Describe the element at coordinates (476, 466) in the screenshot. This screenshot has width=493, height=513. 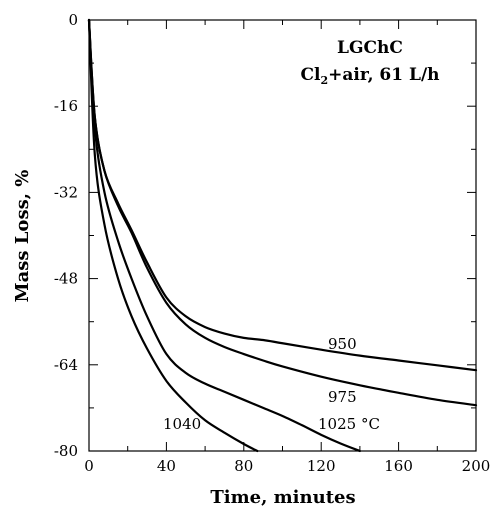
I see `x-tick-label: 200` at that location.